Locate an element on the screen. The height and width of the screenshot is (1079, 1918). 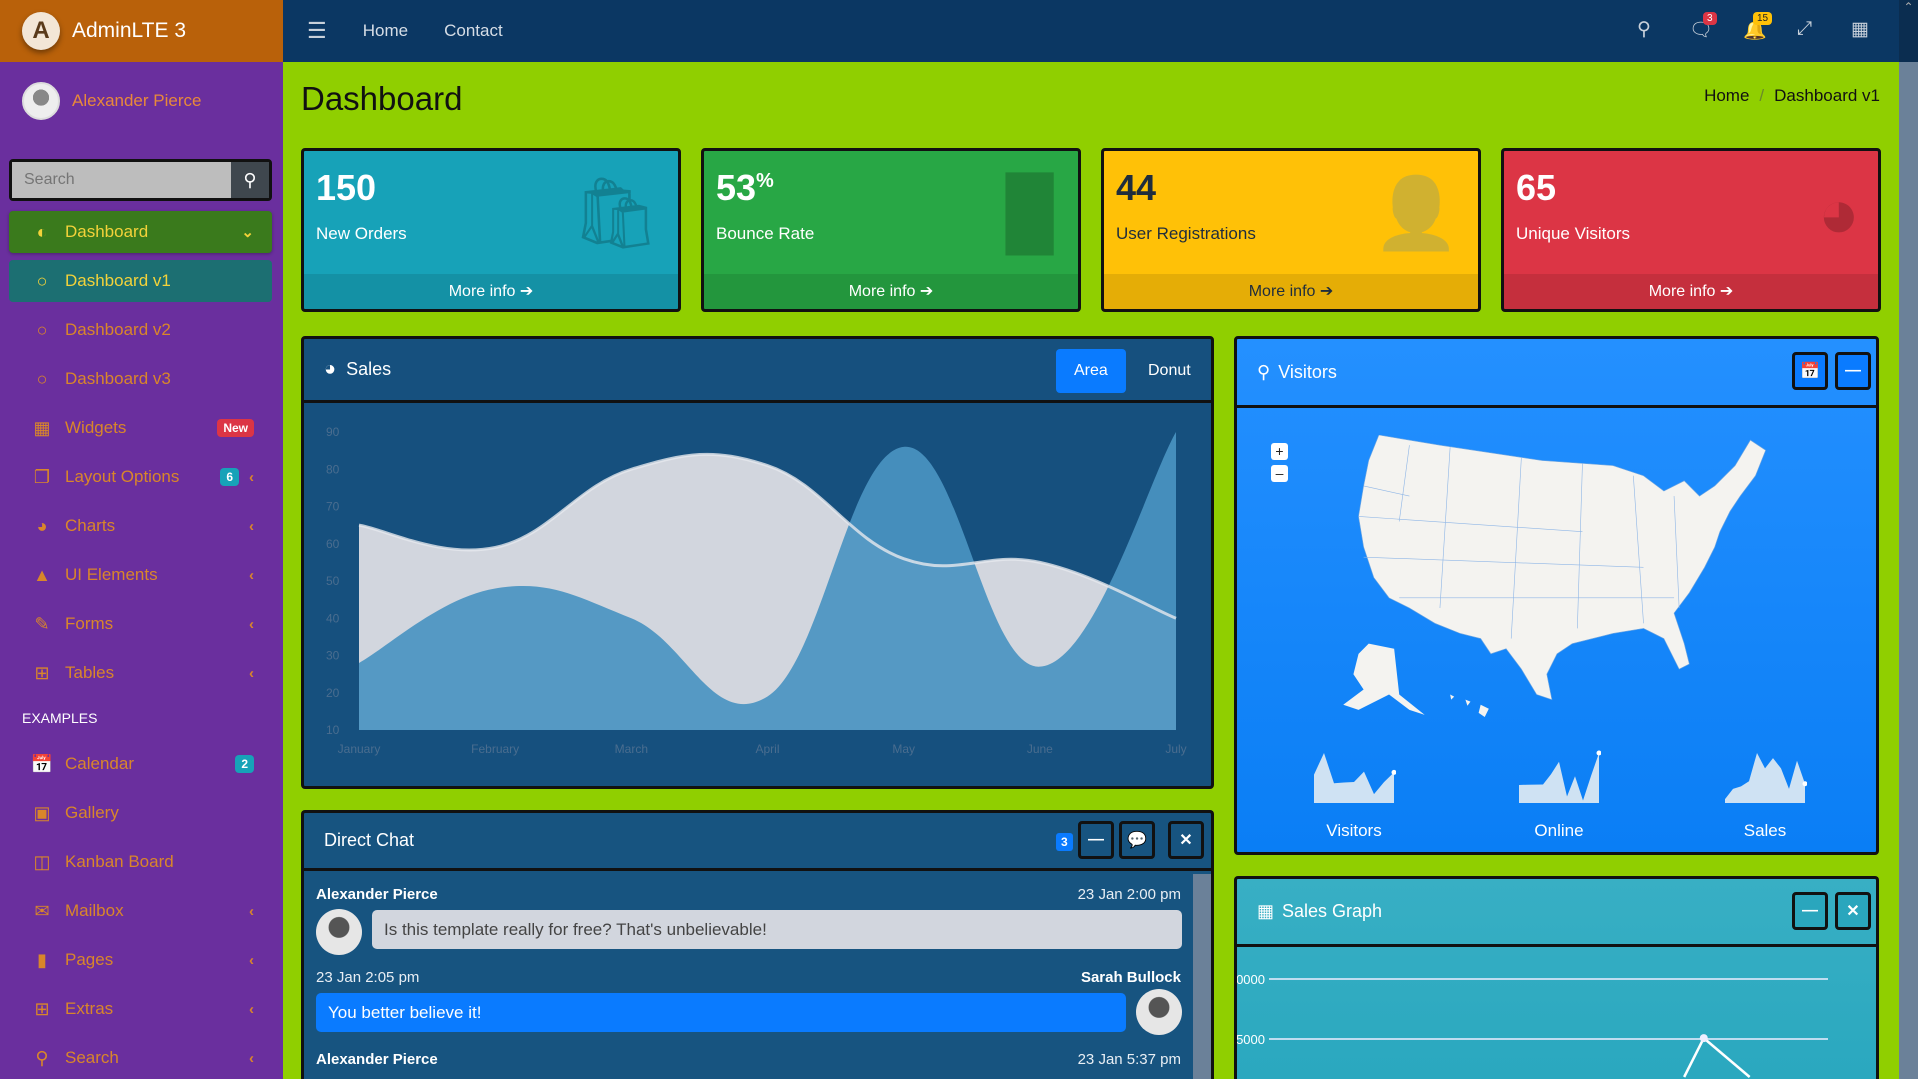
brand: A AdminLTE 3 is located at coordinates (141, 31).